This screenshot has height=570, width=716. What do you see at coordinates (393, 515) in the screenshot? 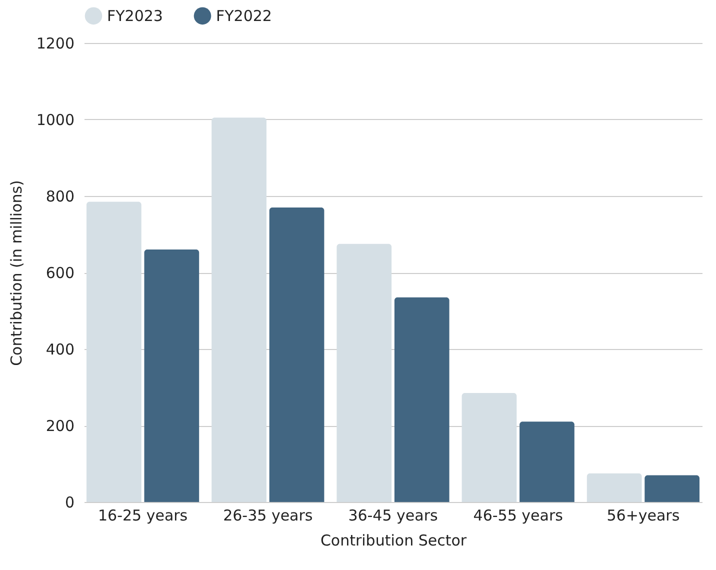
I see `x-tick-label: 36-45 years` at bounding box center [393, 515].